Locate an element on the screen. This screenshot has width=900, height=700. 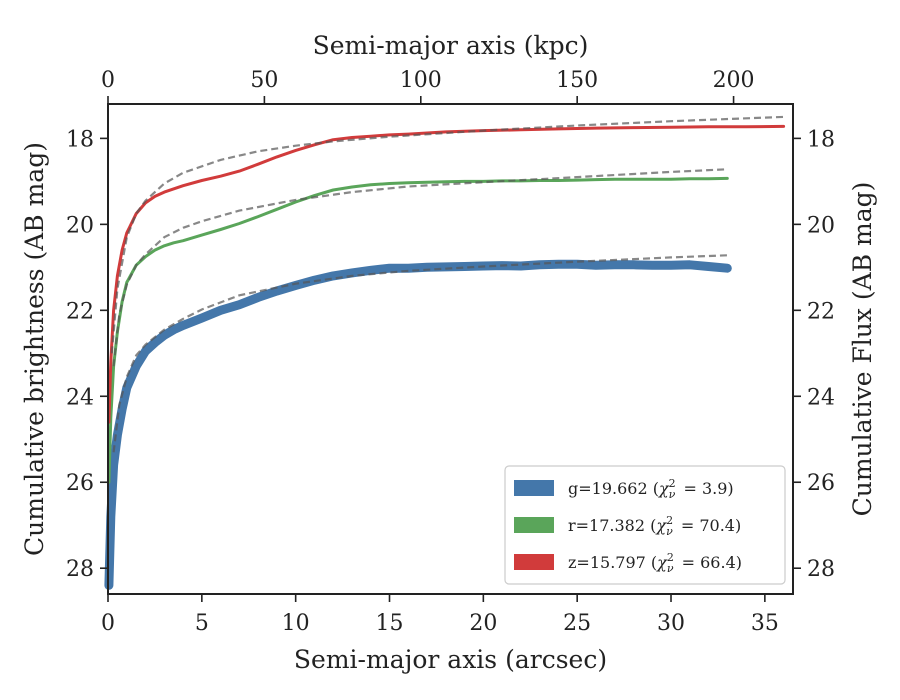
right-y-tick-label: 22 is located at coordinates (821, 311).